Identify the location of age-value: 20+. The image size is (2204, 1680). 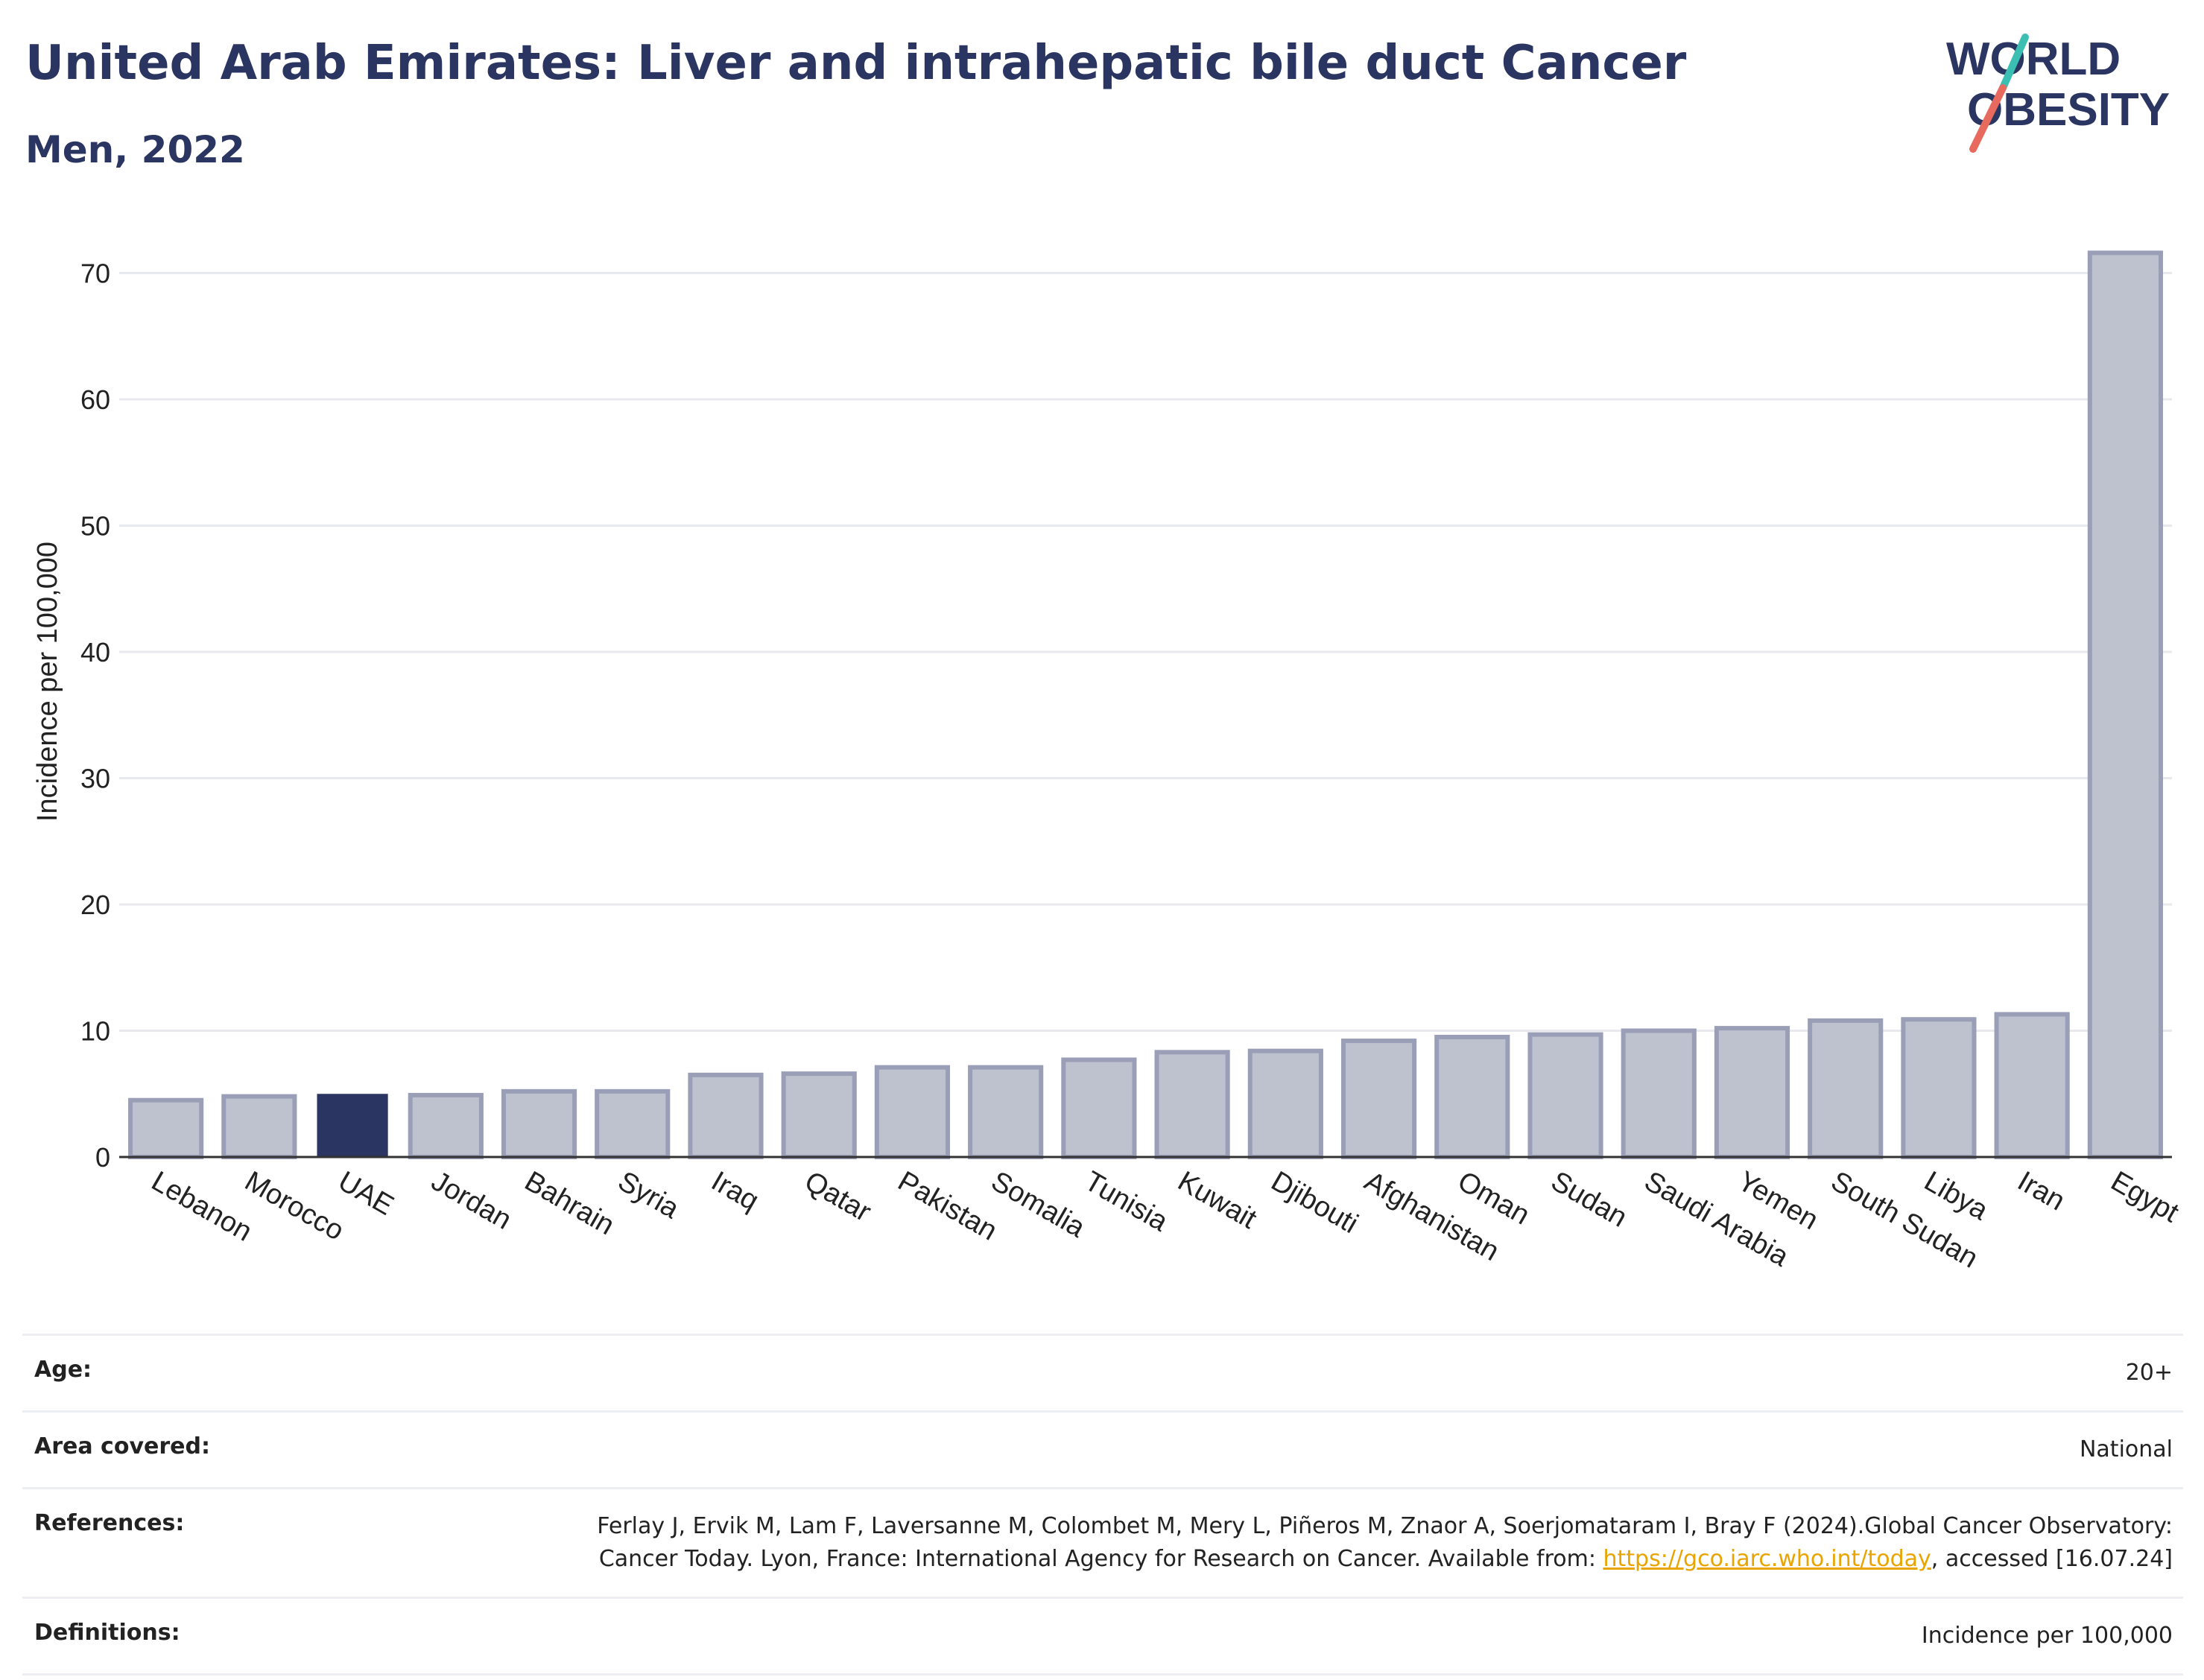
(2149, 1373).